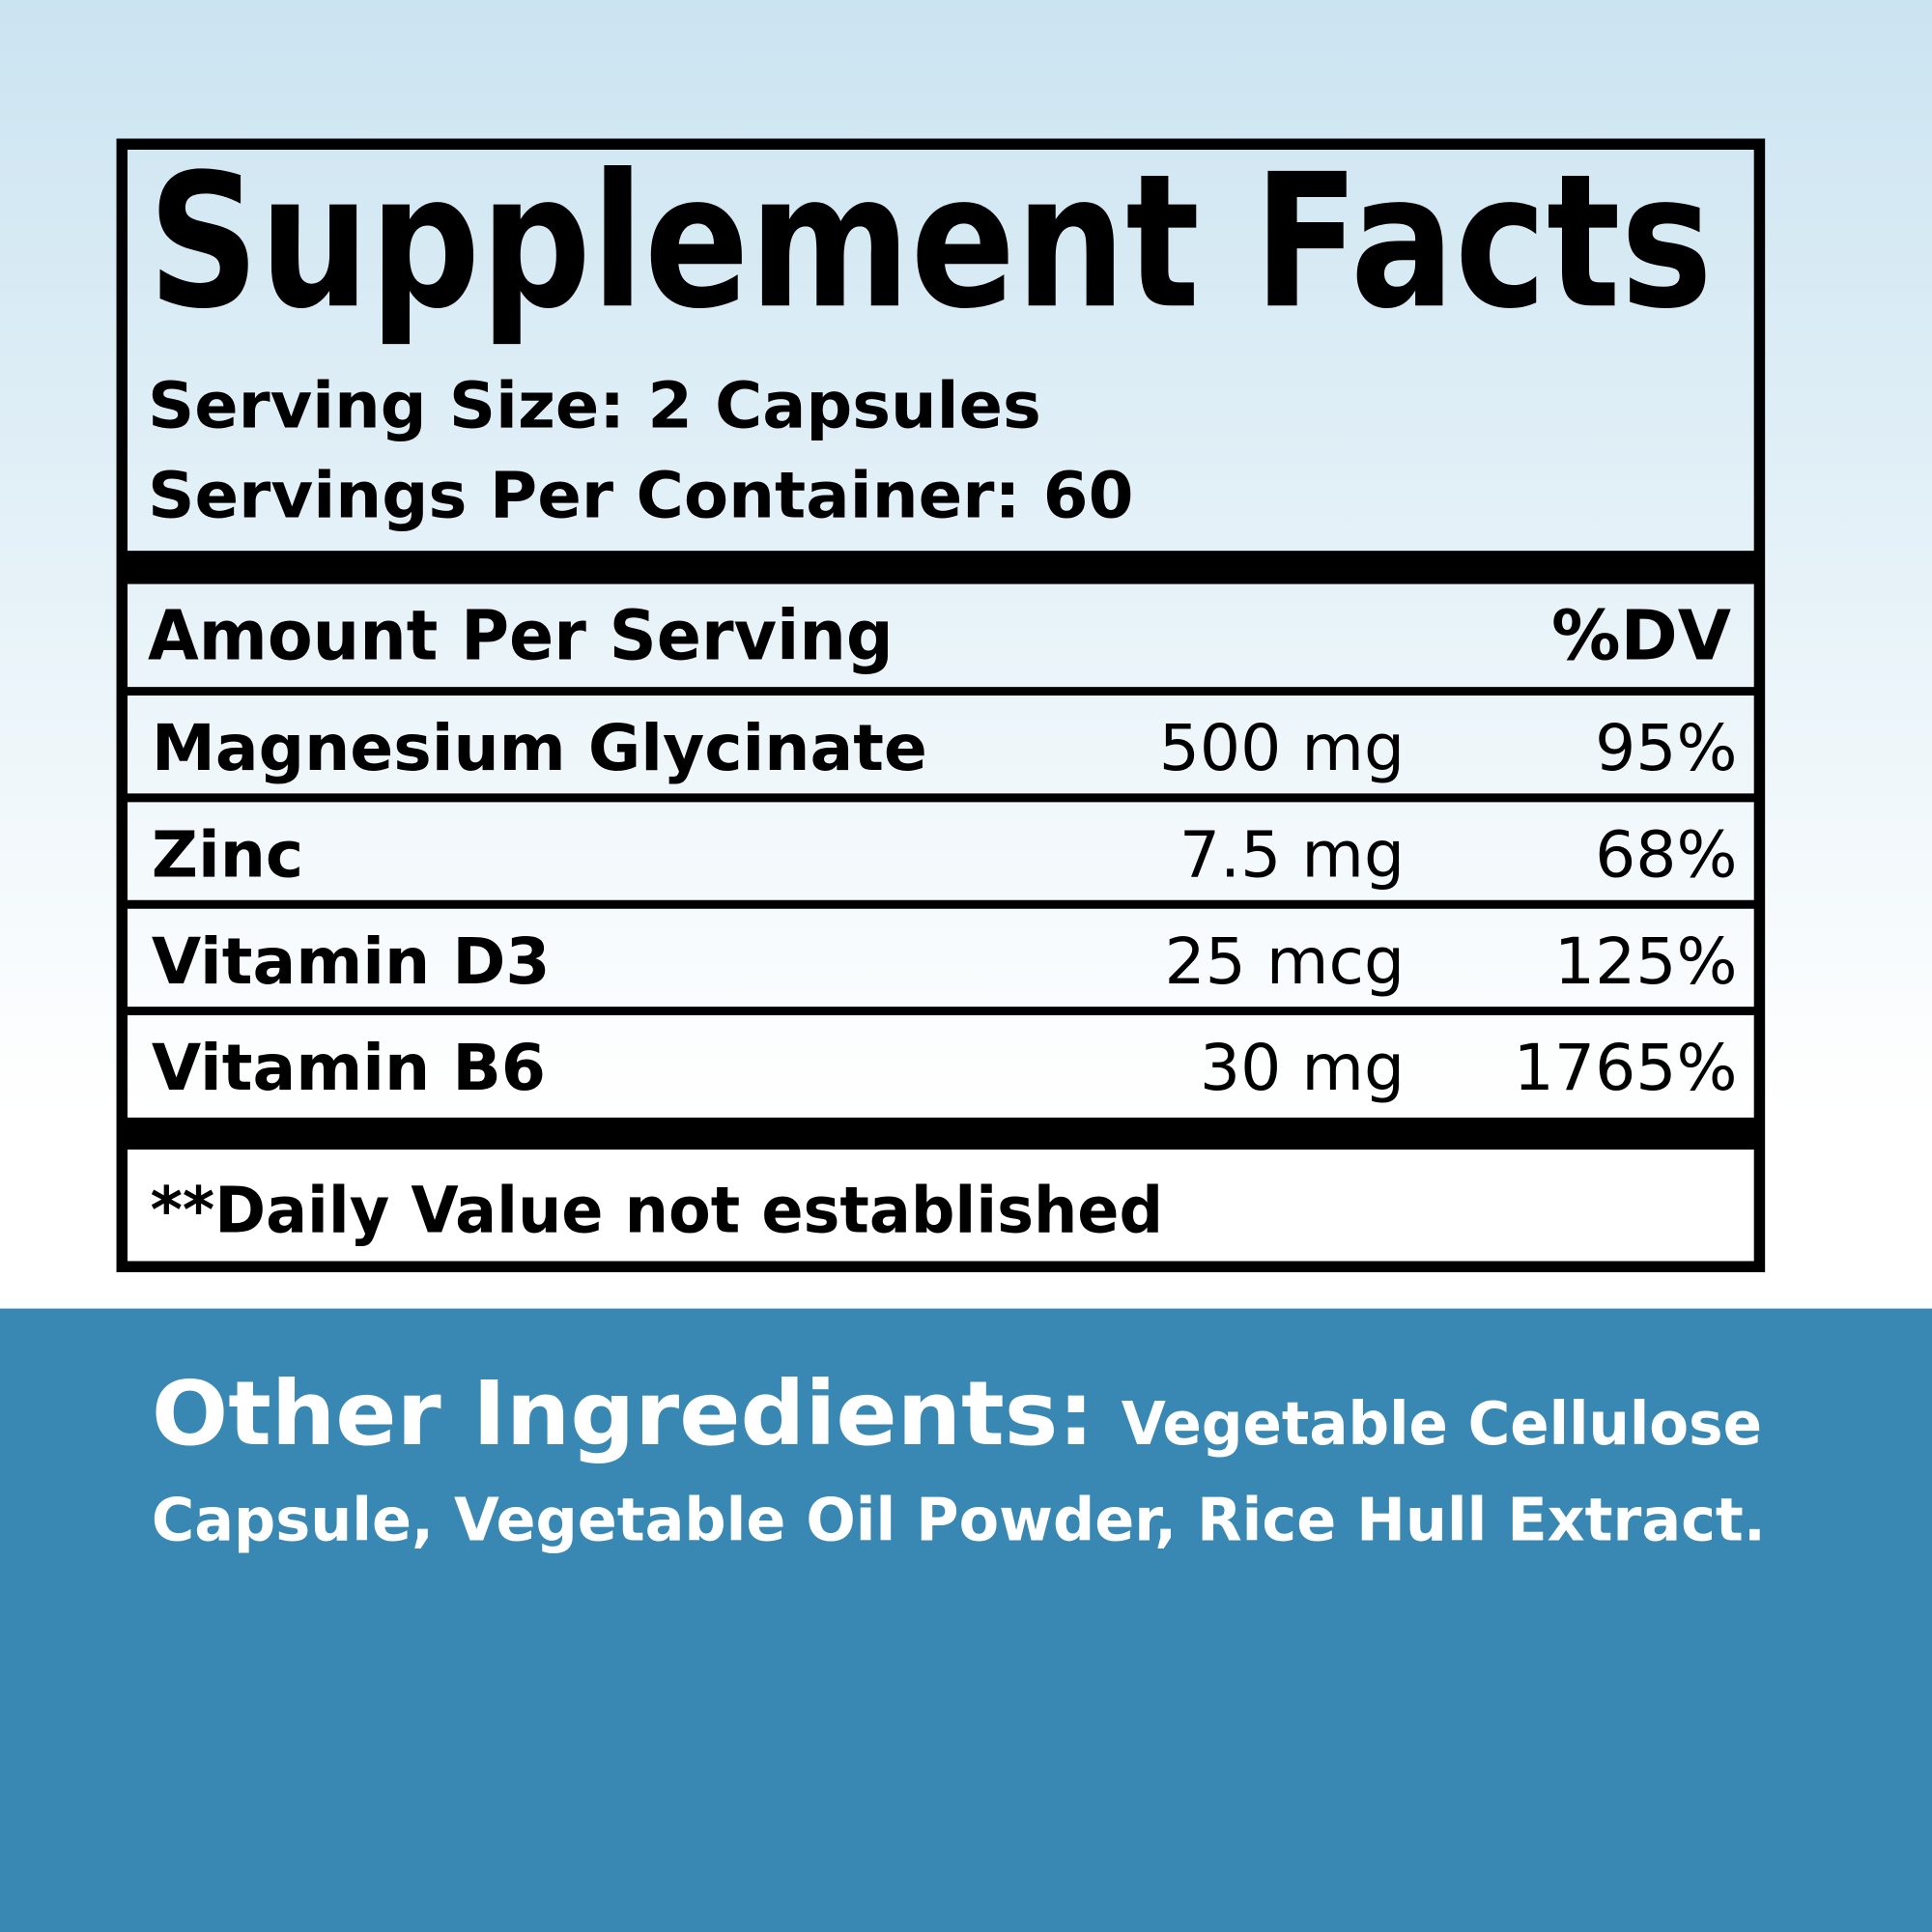 This screenshot has height=1932, width=1932. What do you see at coordinates (521, 635) in the screenshot?
I see `header-amount: Amount Per Serving` at bounding box center [521, 635].